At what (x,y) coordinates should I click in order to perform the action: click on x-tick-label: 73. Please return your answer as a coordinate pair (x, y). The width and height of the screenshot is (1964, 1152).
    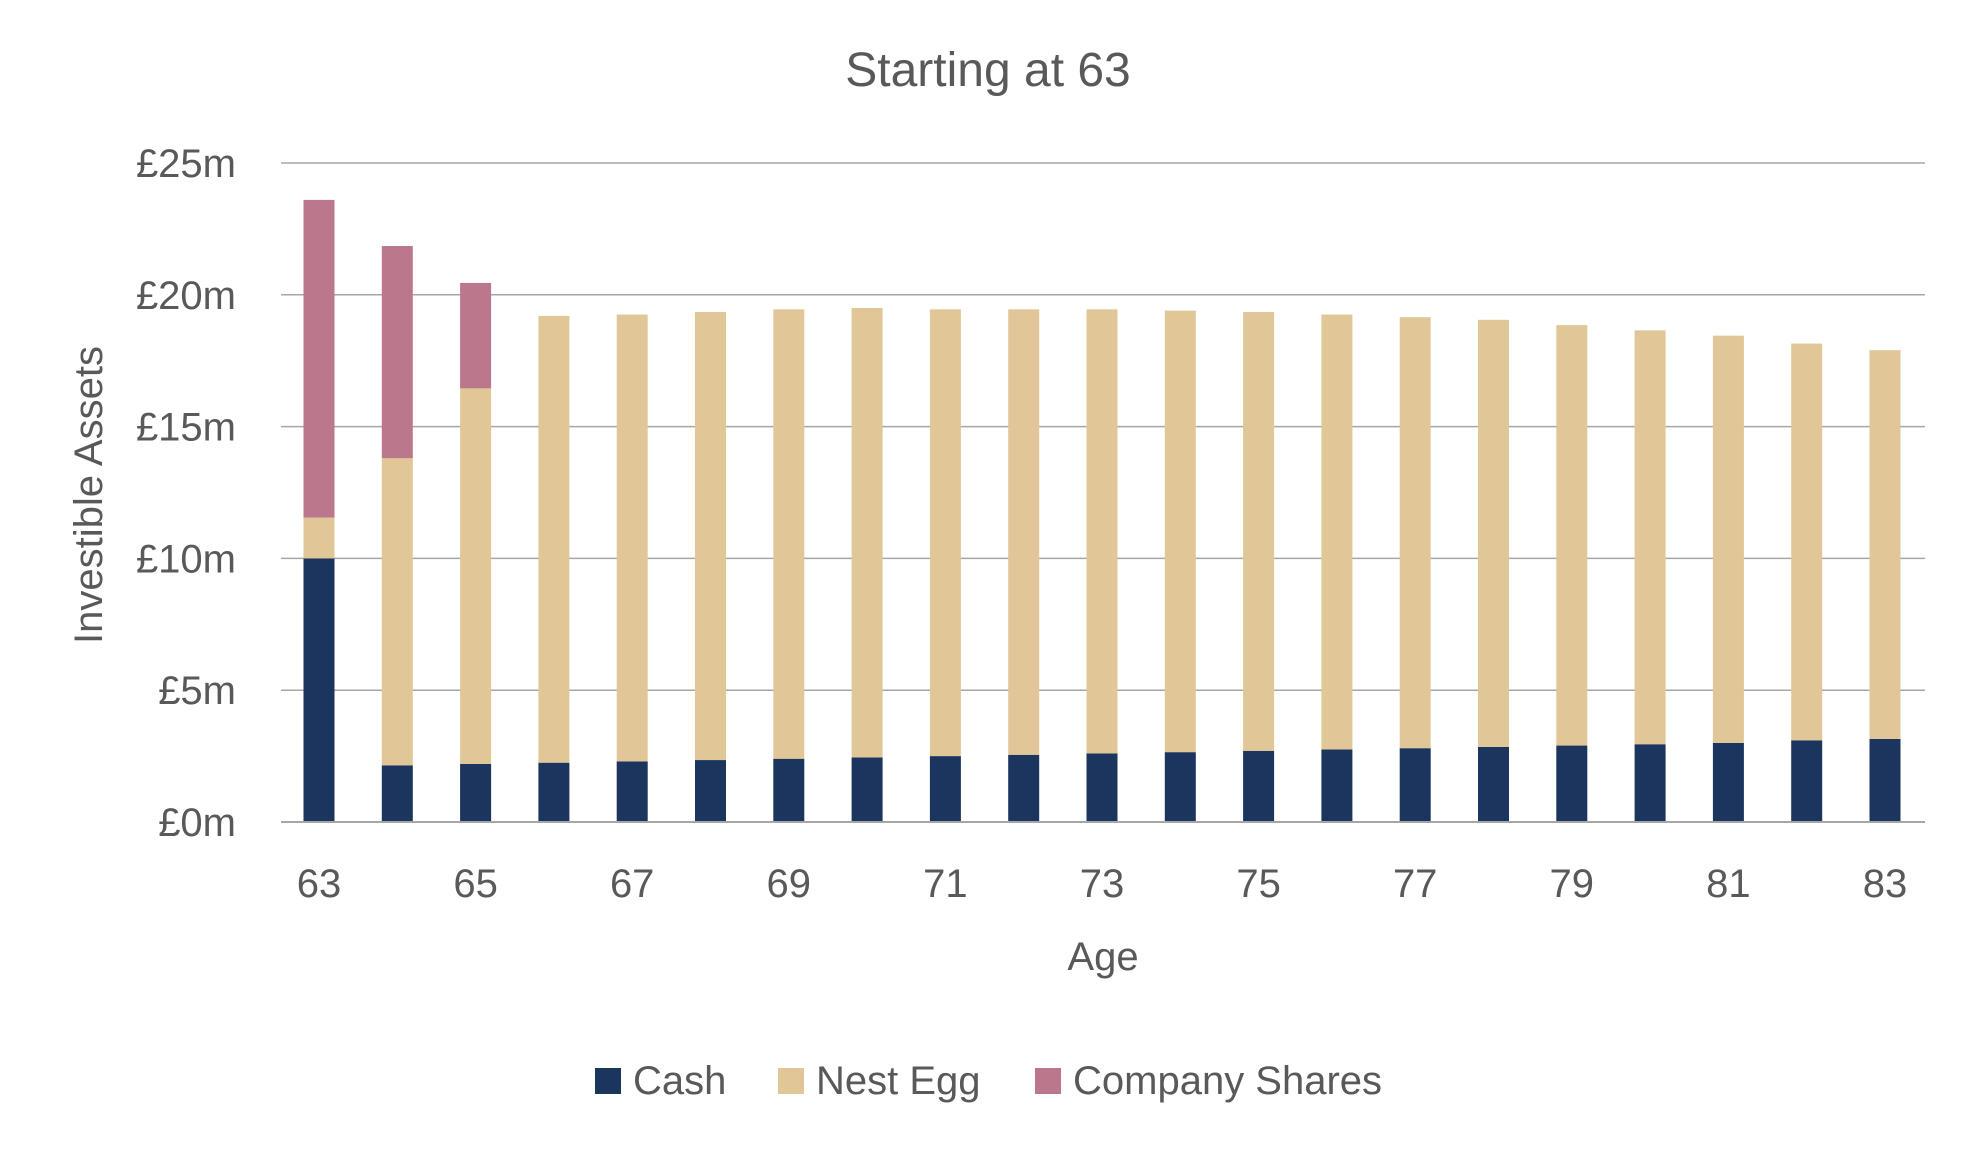
    Looking at the image, I should click on (1102, 884).